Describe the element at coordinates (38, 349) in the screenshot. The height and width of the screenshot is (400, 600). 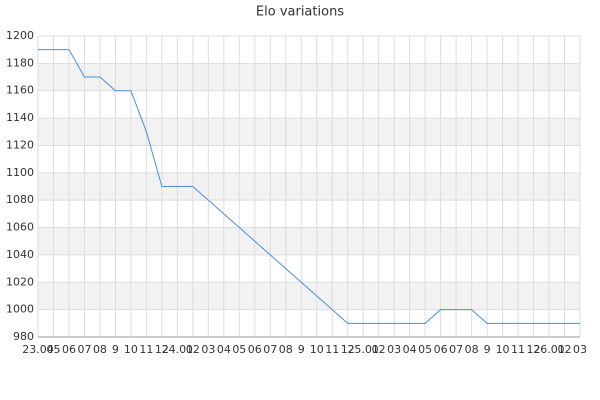
I see `x-tick-label: 23.04` at that location.